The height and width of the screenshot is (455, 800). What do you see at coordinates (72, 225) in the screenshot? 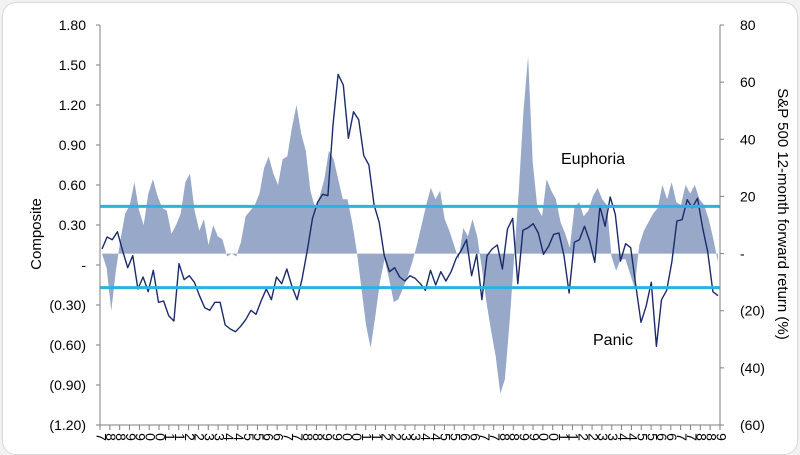
I see `y-left-tick-label: 0.30` at bounding box center [72, 225].